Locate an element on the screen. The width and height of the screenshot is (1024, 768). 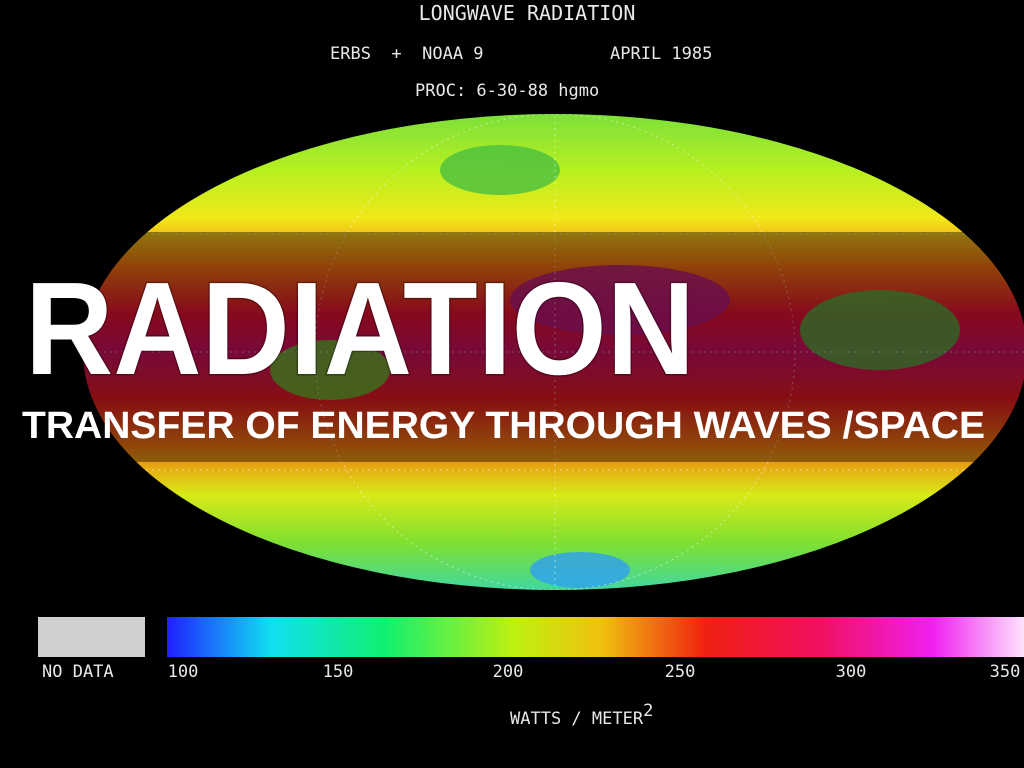
slide-heading: RADIATION is located at coordinates (360, 328).